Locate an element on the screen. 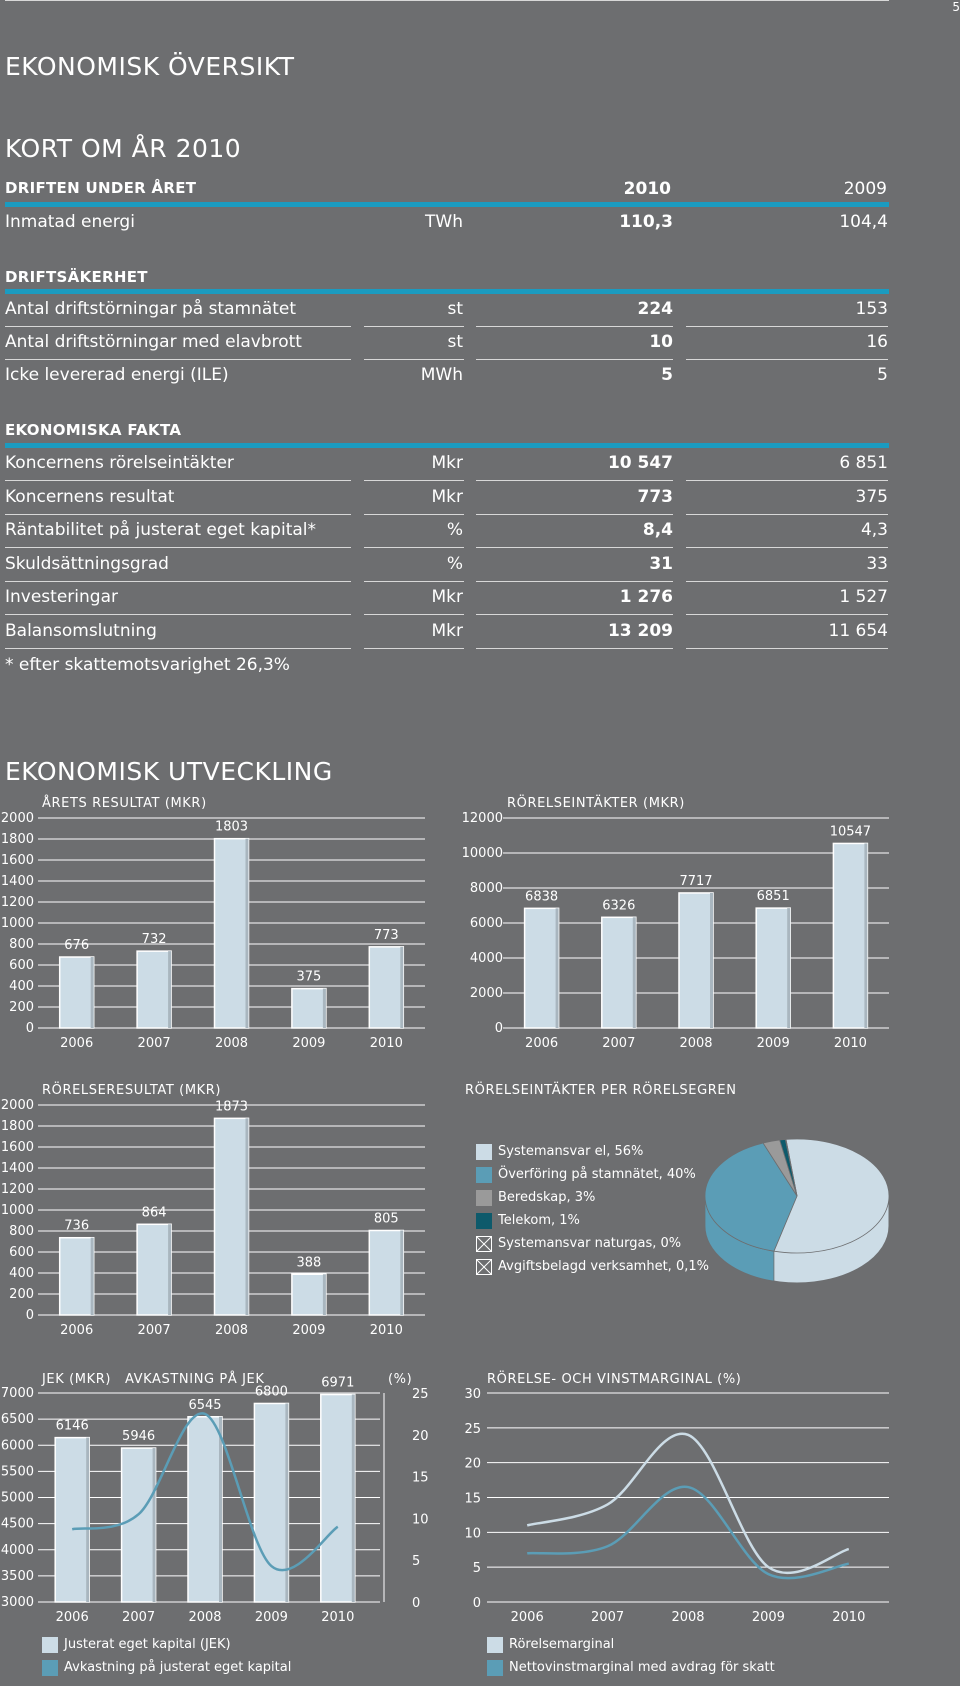  chart5-data-label: 5946 is located at coordinates (138, 1436).